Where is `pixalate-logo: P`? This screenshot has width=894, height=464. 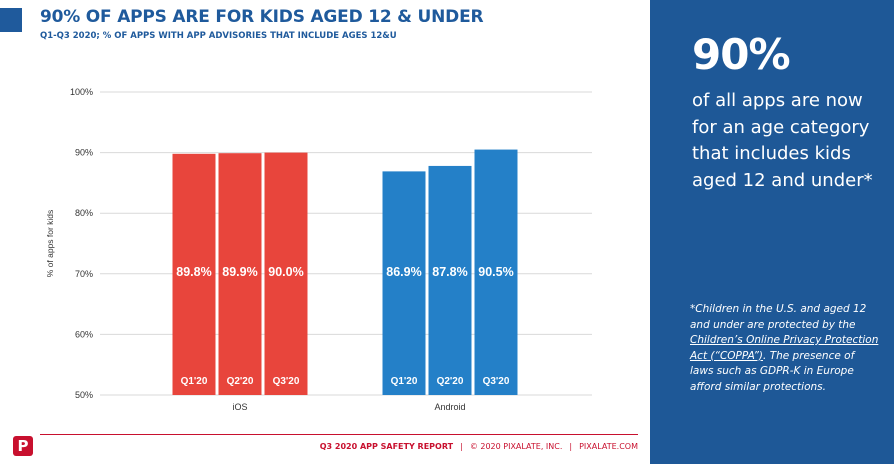
pixalate-logo: P is located at coordinates (23, 446).